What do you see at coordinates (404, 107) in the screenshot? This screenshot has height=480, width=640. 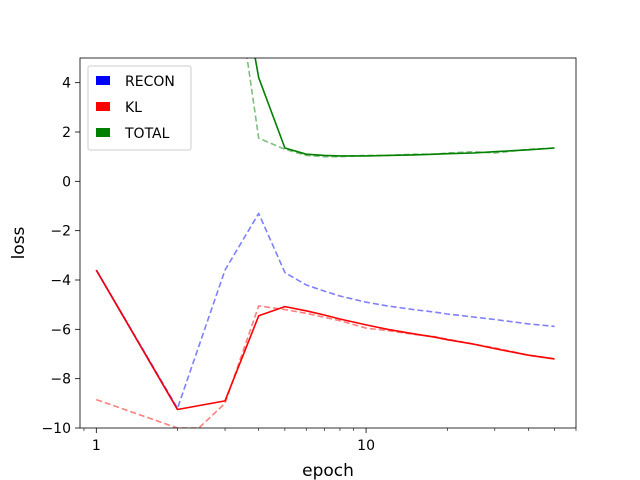 I see `series-line-total-solid` at bounding box center [404, 107].